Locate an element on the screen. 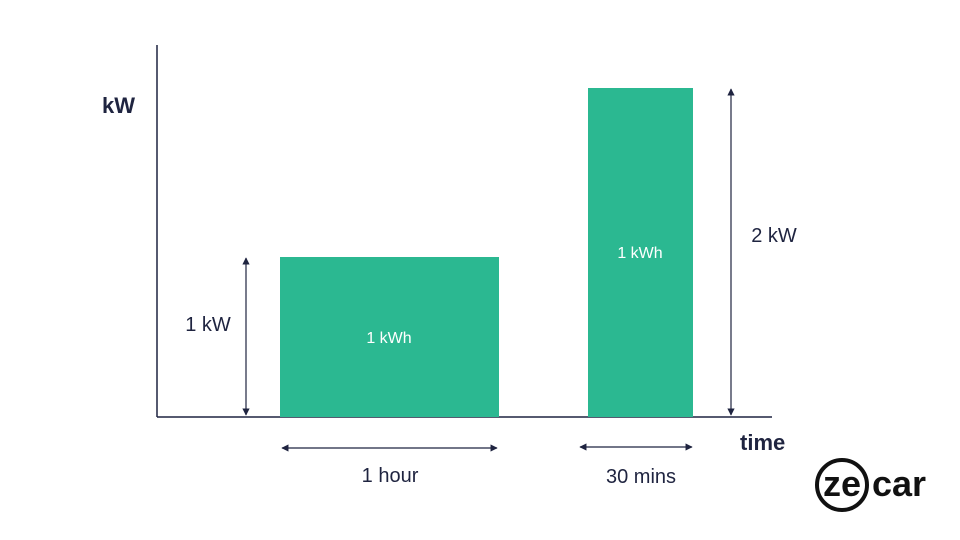  logo-ze-text: ze is located at coordinates (842, 483).